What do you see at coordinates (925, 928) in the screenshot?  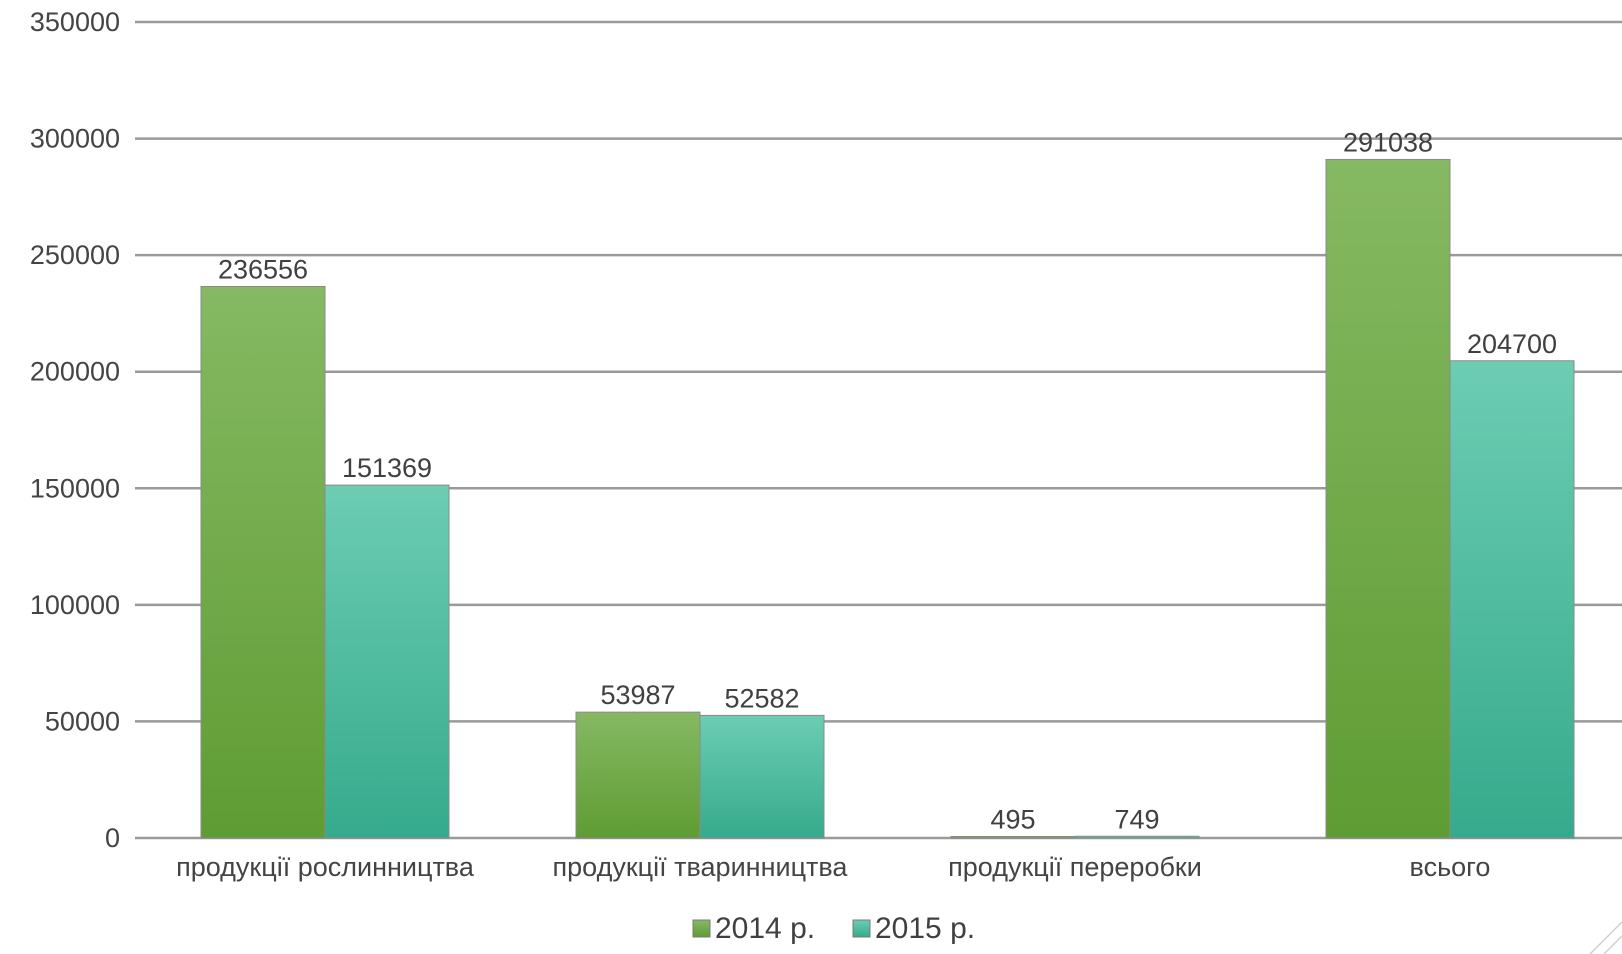 I see `legend-label: 2015 р.` at bounding box center [925, 928].